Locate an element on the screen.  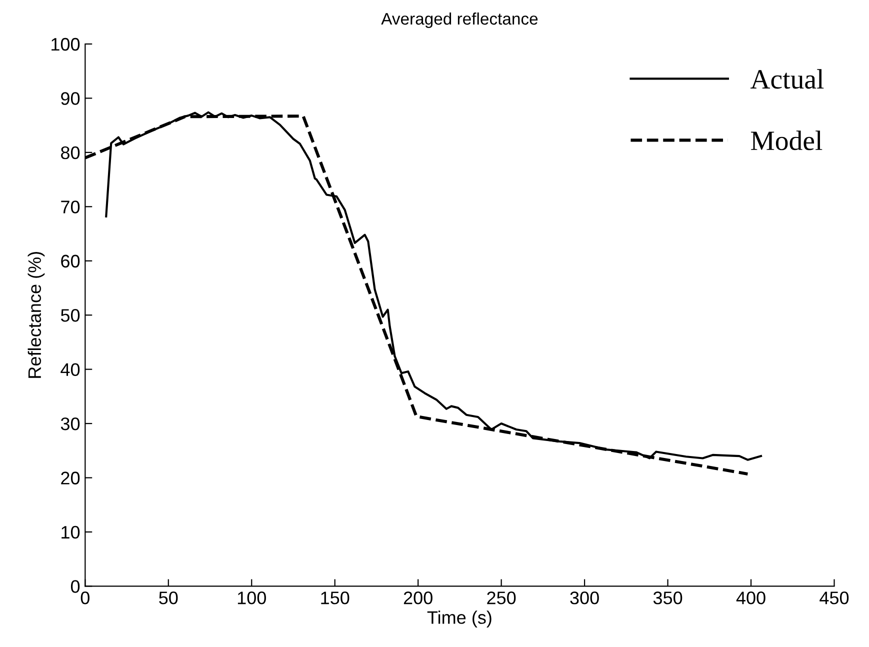
legend-label: Model is located at coordinates (786, 140).